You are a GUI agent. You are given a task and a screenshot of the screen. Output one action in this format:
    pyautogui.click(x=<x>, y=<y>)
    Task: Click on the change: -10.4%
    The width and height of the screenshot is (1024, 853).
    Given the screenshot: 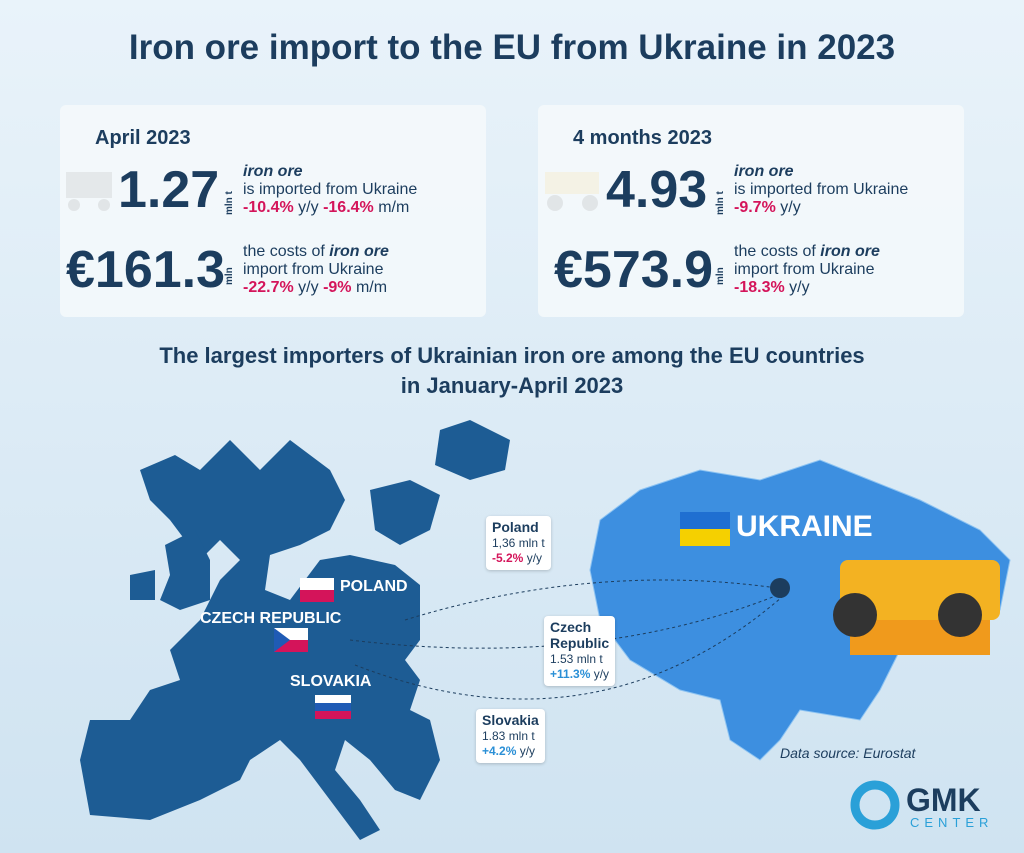 What is the action you would take?
    pyautogui.click(x=268, y=207)
    